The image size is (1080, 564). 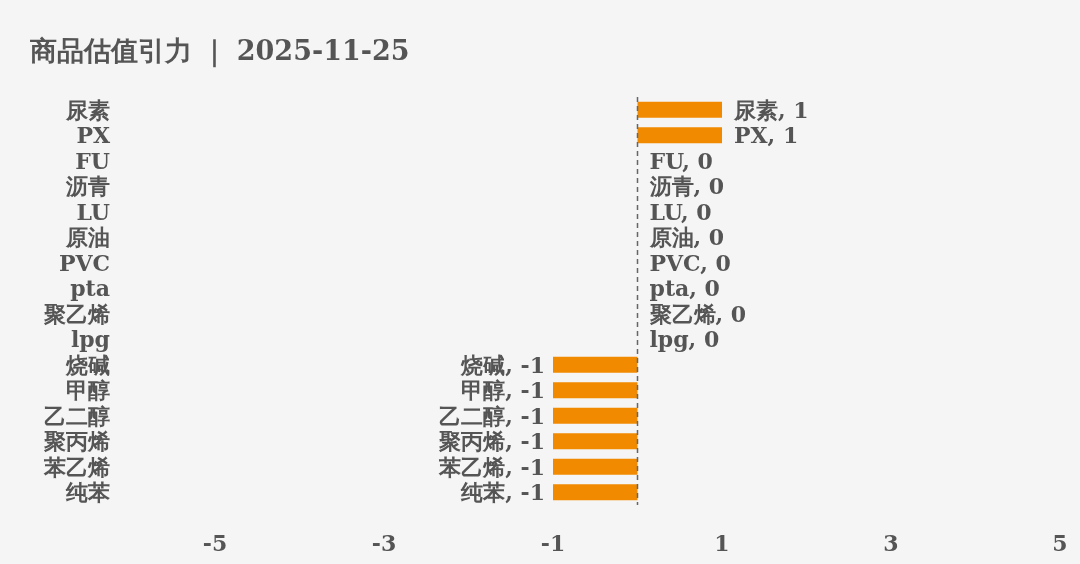 I want to click on y-tick-label: PX, so click(x=93, y=135).